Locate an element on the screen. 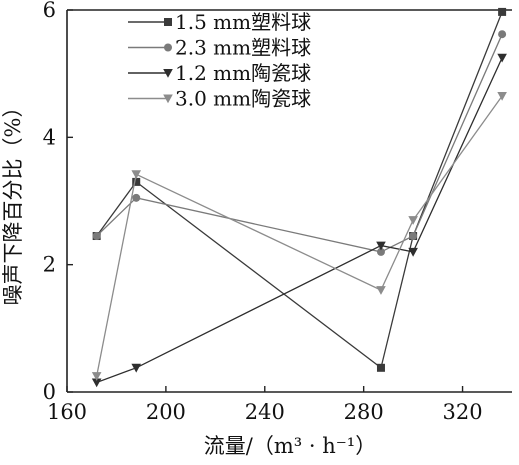 The height and width of the screenshot is (465, 519). legend-item: 1.5 mm塑料球 is located at coordinates (219, 22).